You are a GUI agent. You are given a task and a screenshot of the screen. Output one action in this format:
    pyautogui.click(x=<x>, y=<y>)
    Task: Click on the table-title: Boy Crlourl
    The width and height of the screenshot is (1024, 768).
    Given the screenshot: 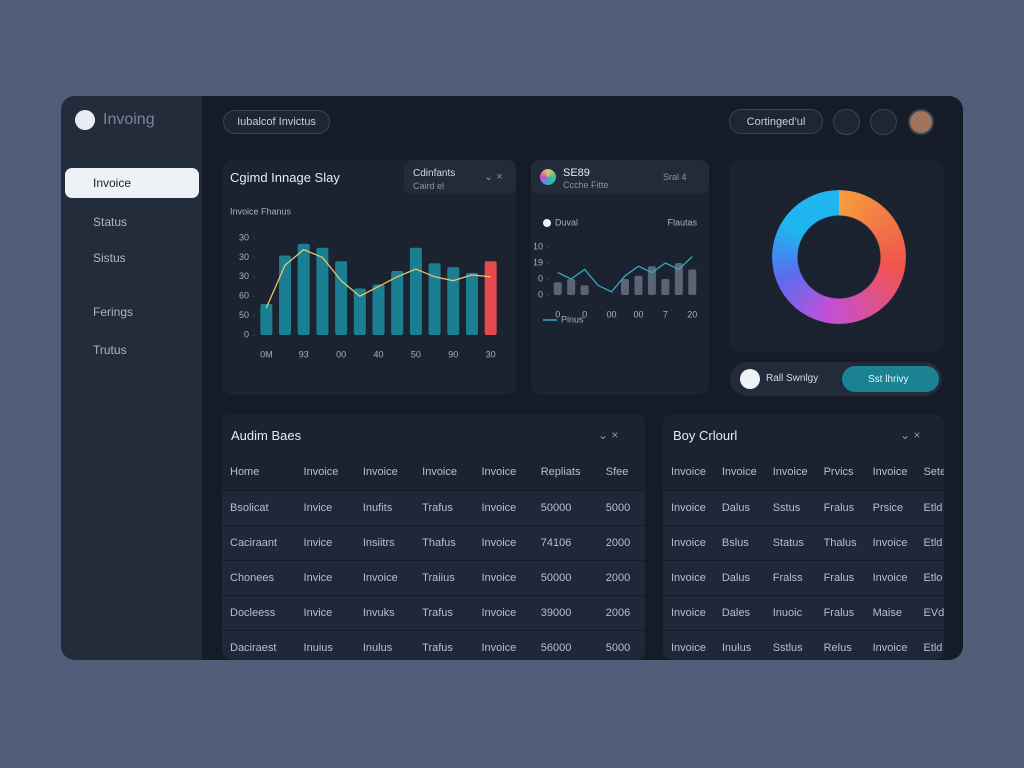 What is the action you would take?
    pyautogui.click(x=705, y=435)
    